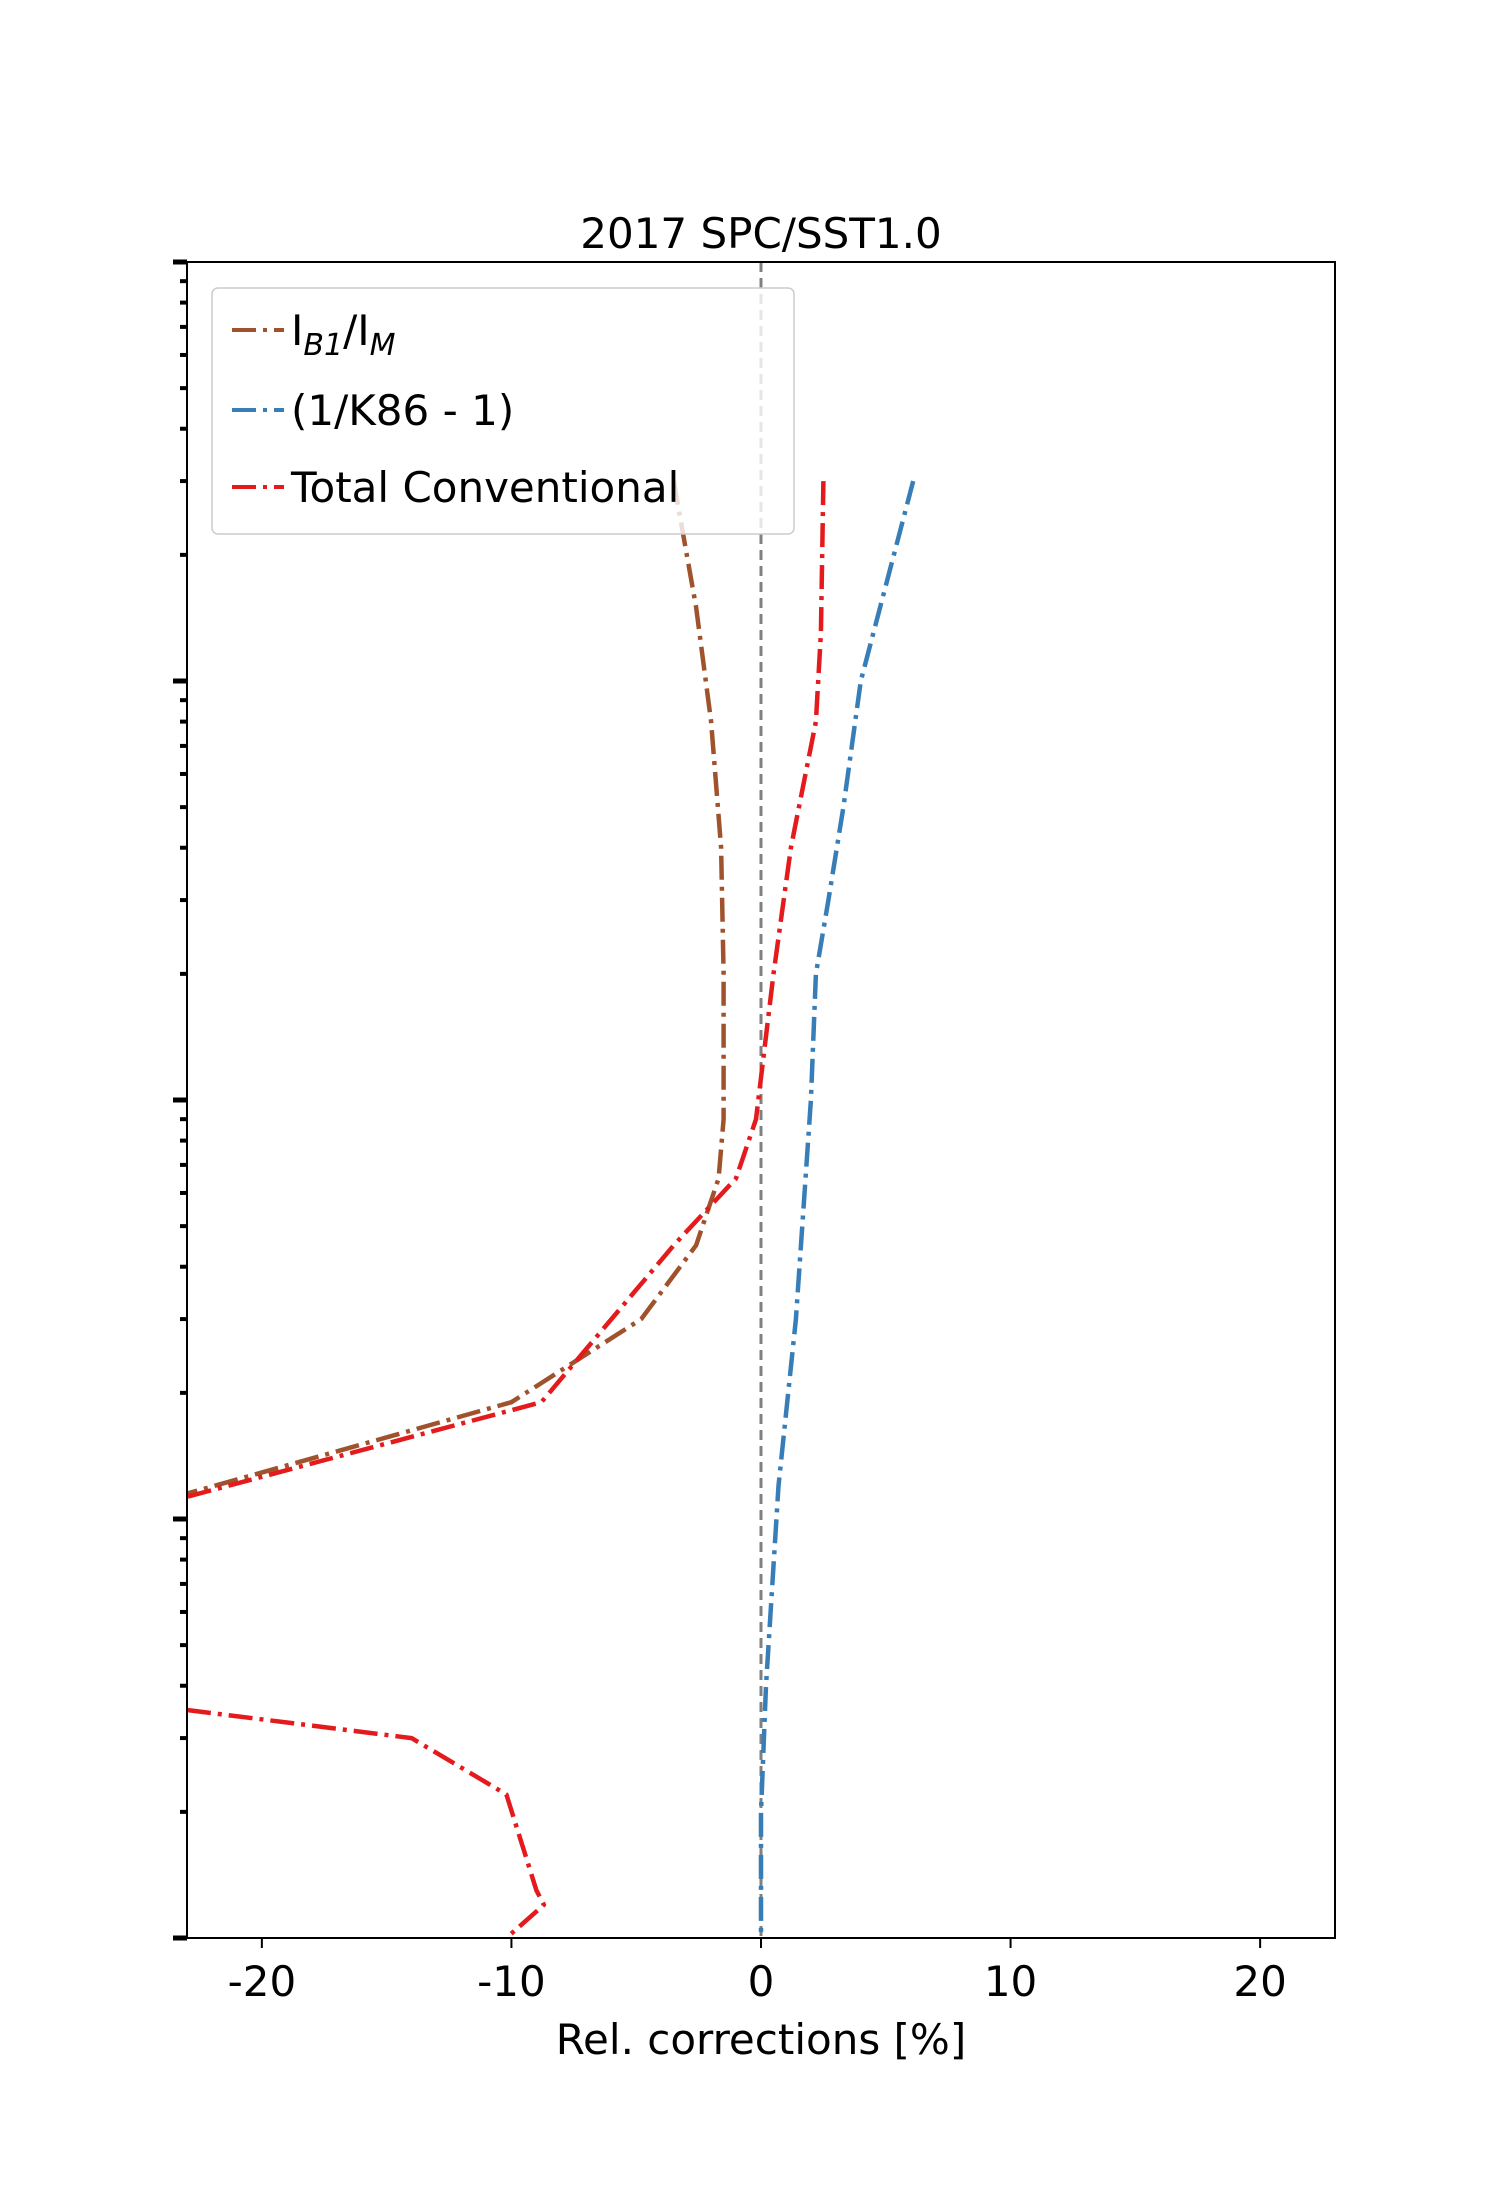 The width and height of the screenshot is (1500, 2200). What do you see at coordinates (402, 410) in the screenshot?
I see `legend-label-k86: (1/K86 - 1)` at bounding box center [402, 410].